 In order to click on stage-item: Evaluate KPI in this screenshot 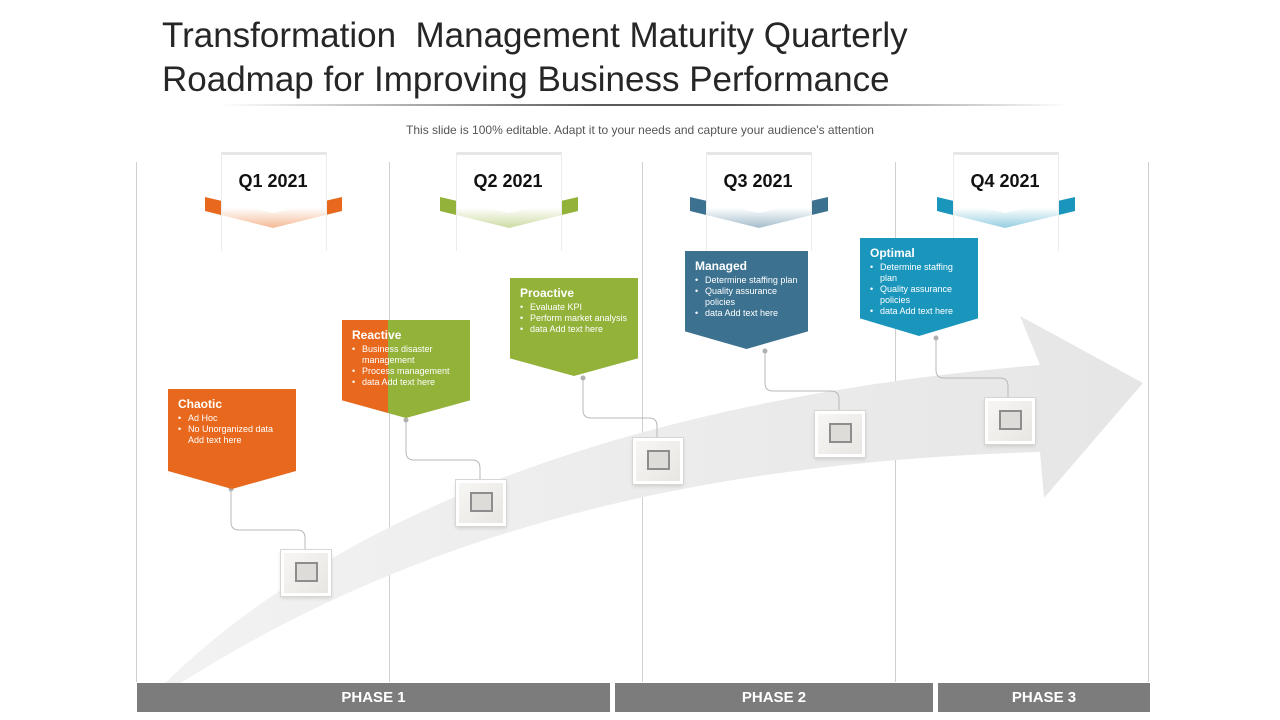, I will do `click(576, 307)`.